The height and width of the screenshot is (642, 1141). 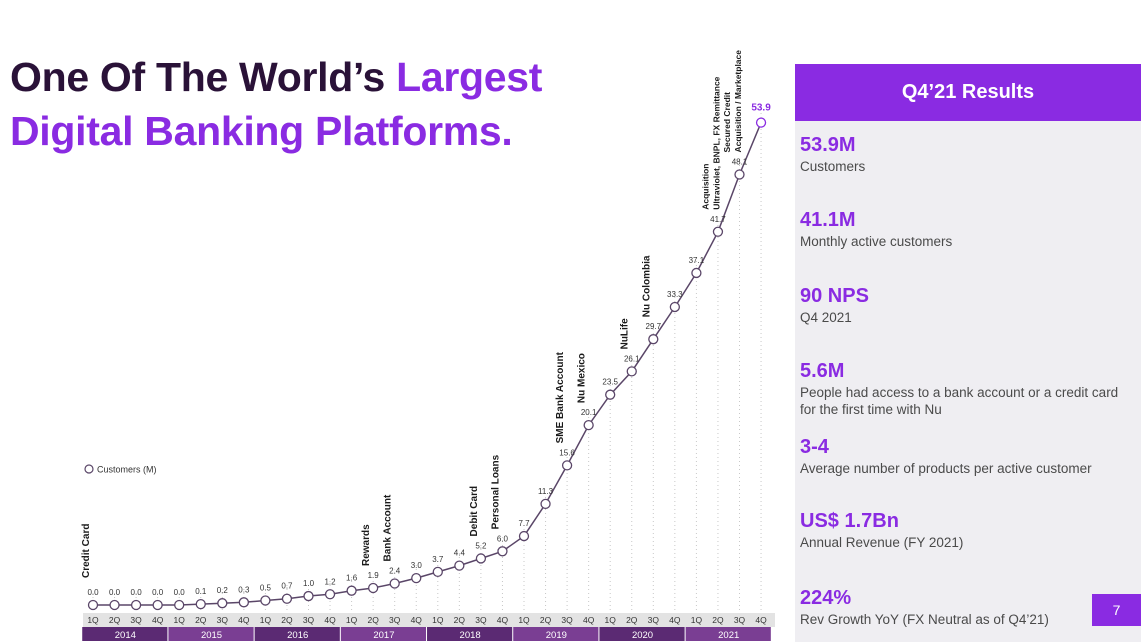 What do you see at coordinates (469, 77) in the screenshot?
I see `title-line1-accent: Largest` at bounding box center [469, 77].